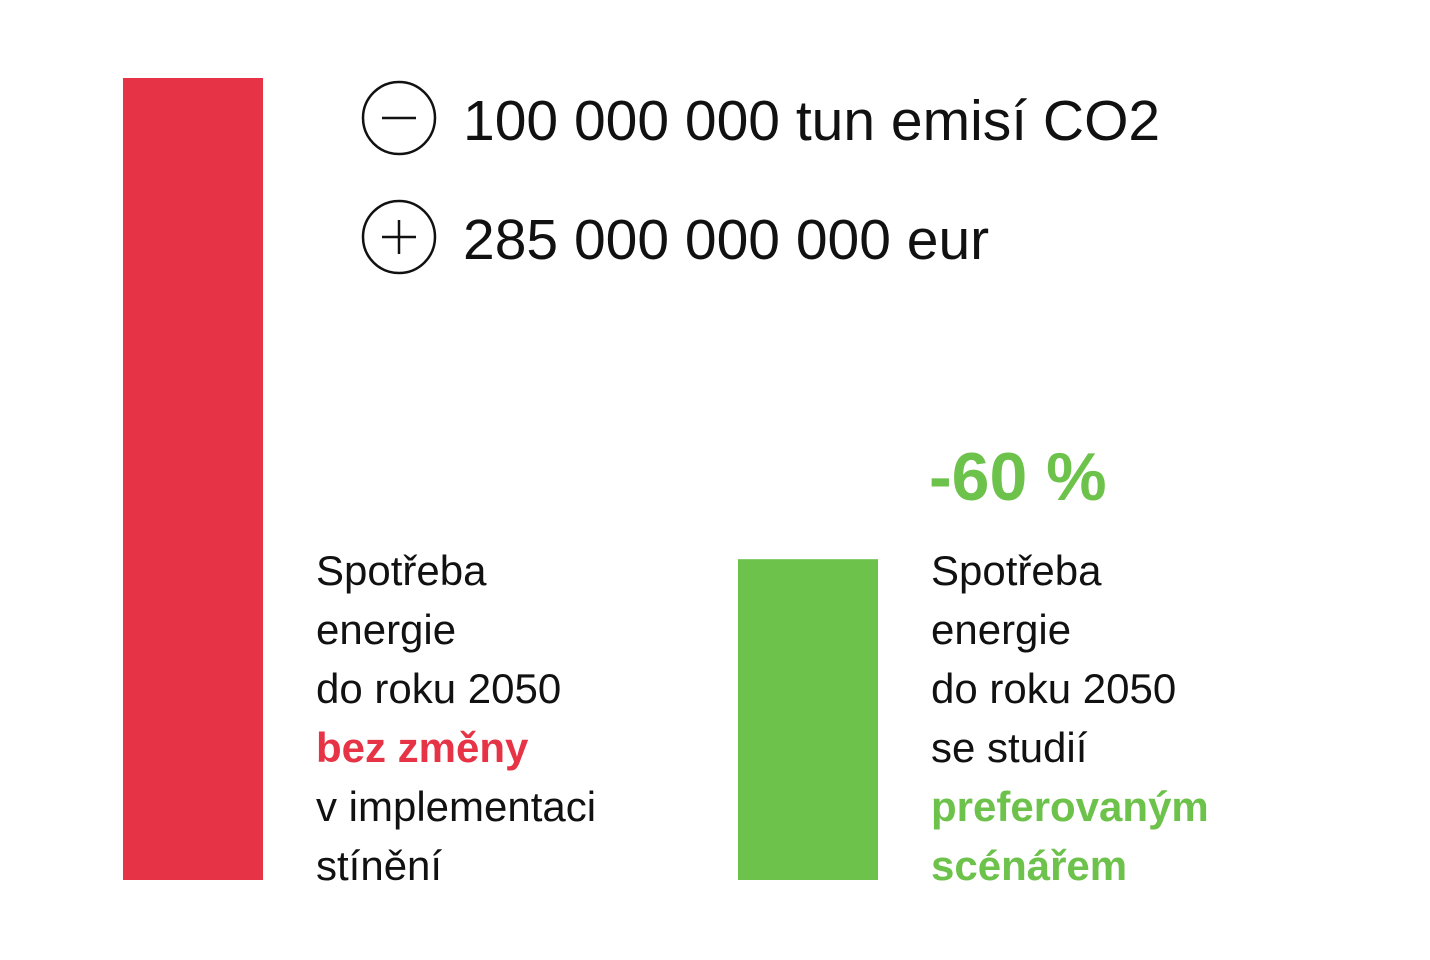 The image size is (1430, 960). I want to click on stat-text: 285 000 000 000 eur, so click(726, 240).